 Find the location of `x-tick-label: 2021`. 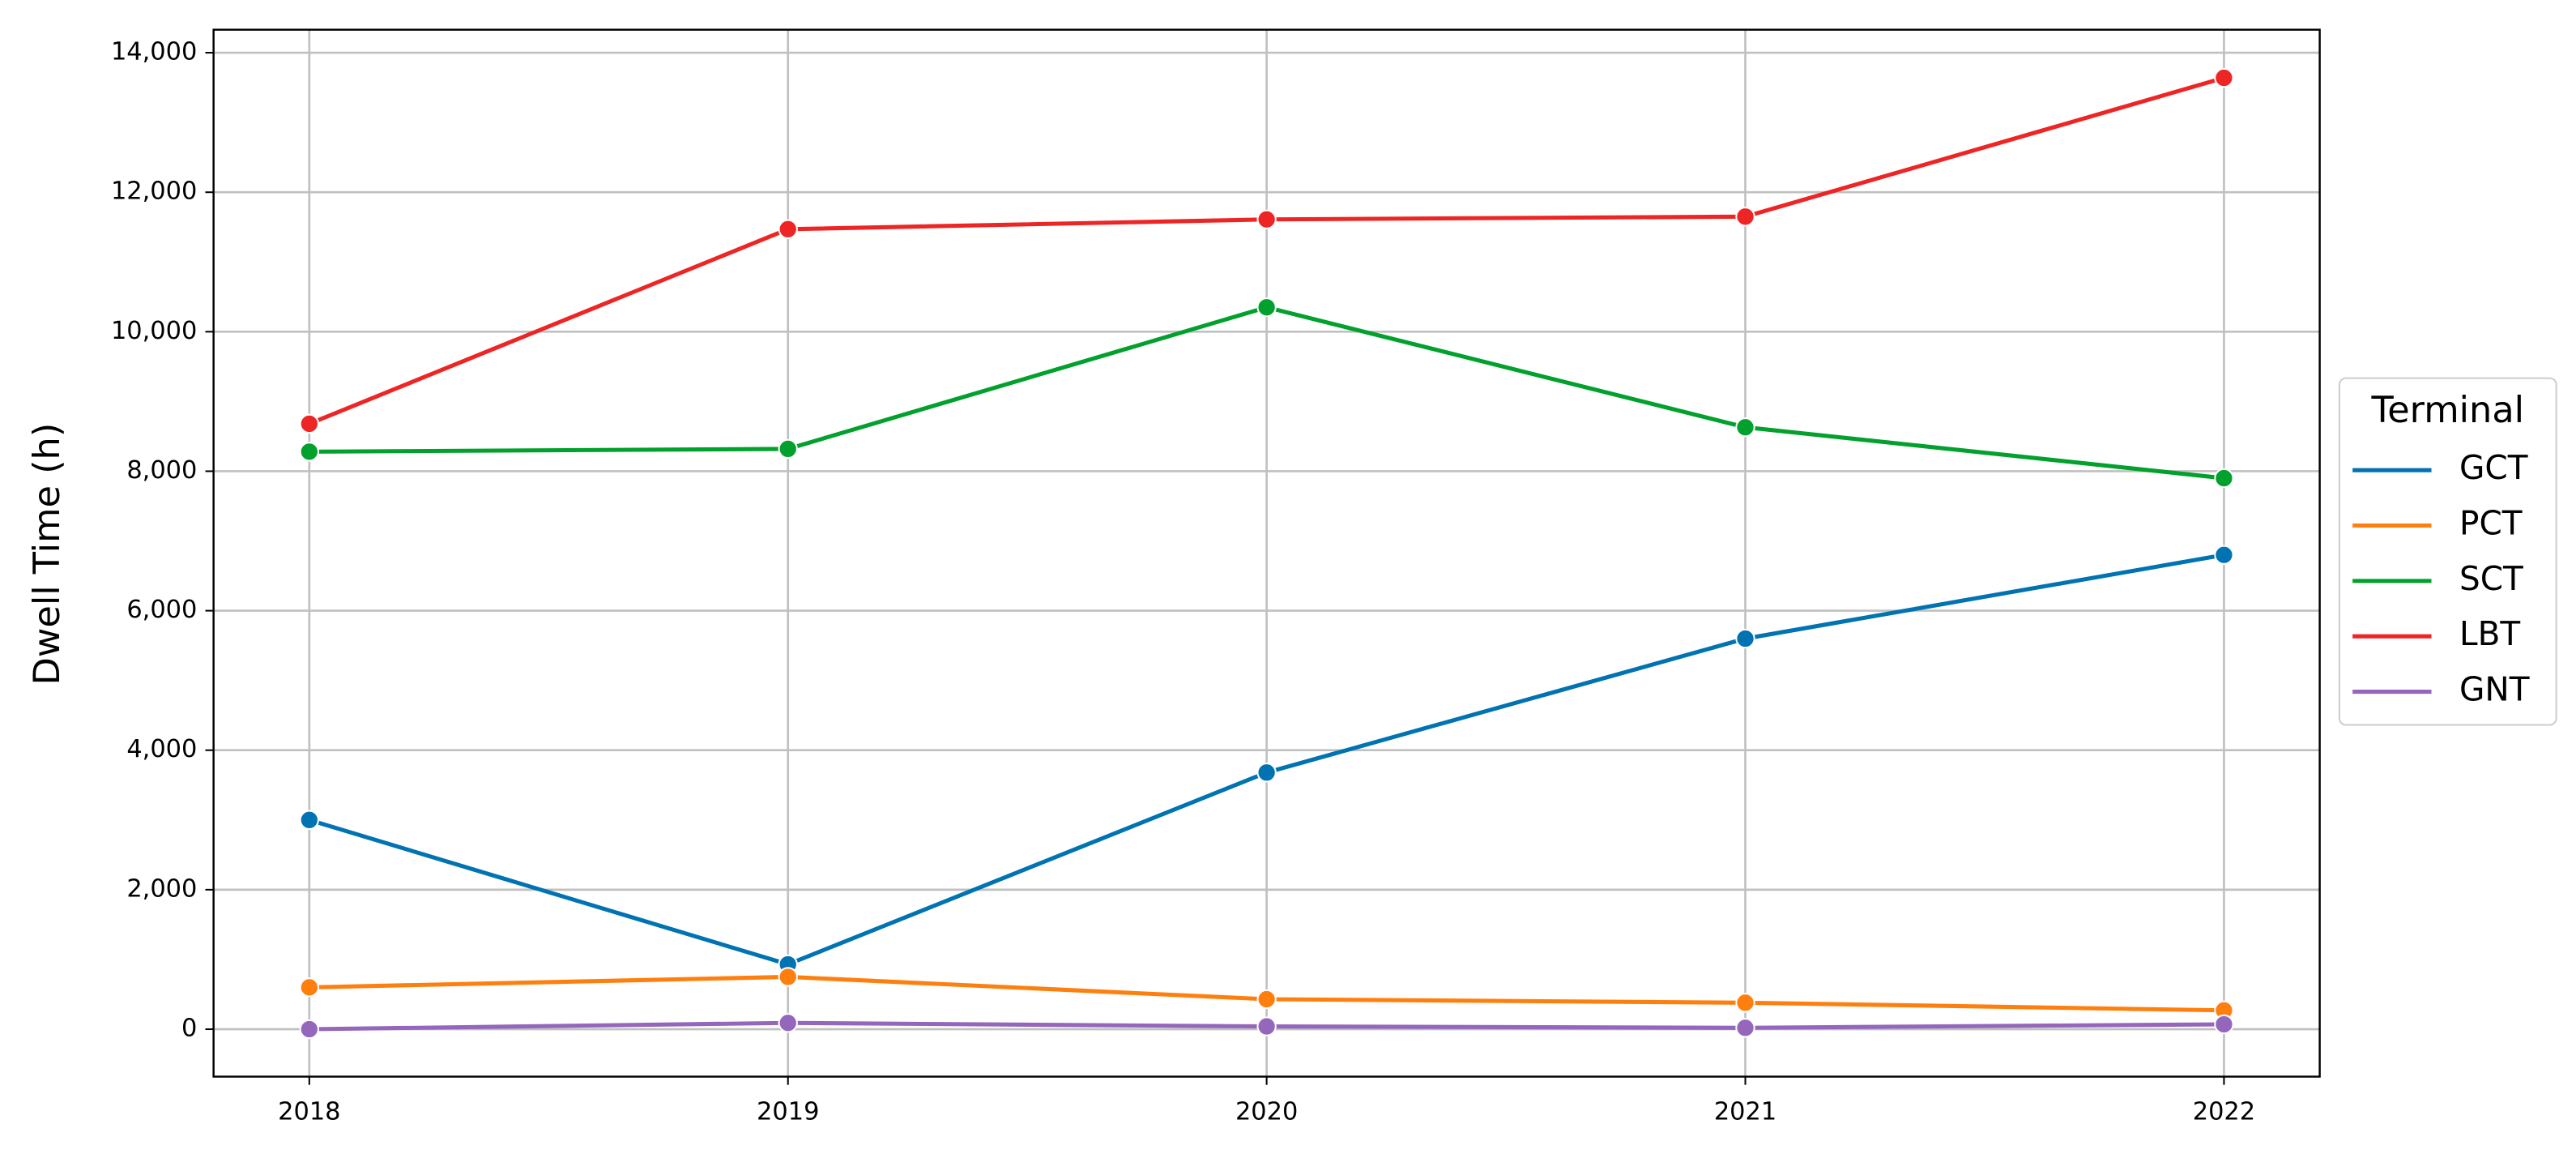

x-tick-label: 2021 is located at coordinates (1745, 1112).